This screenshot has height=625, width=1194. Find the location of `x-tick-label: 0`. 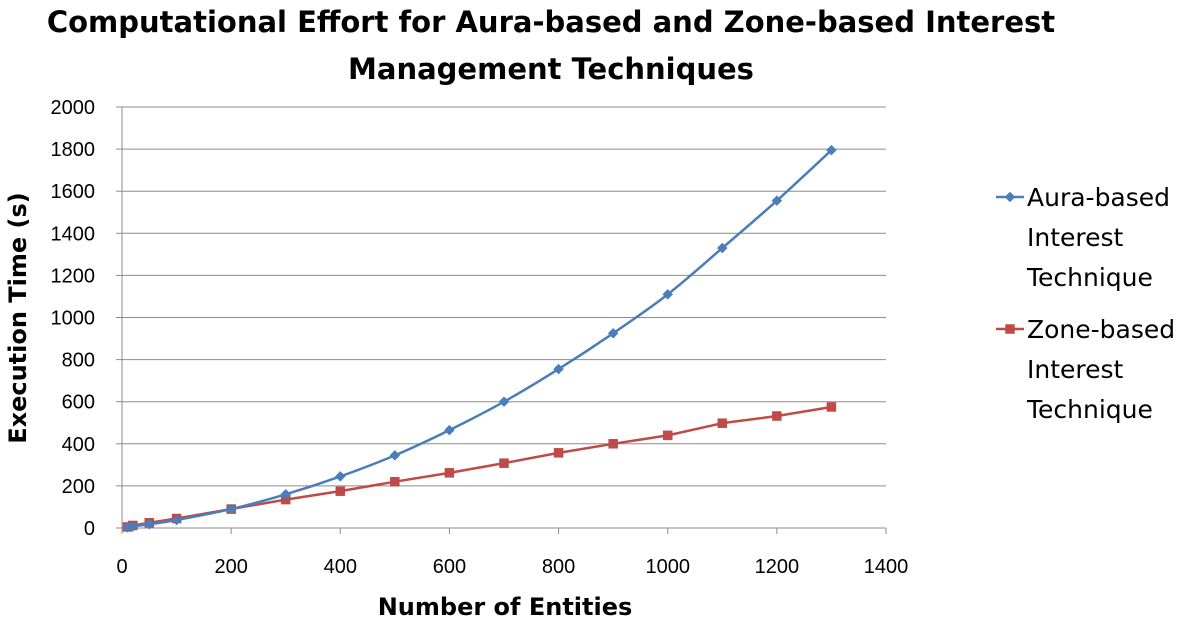

x-tick-label: 0 is located at coordinates (121, 567).